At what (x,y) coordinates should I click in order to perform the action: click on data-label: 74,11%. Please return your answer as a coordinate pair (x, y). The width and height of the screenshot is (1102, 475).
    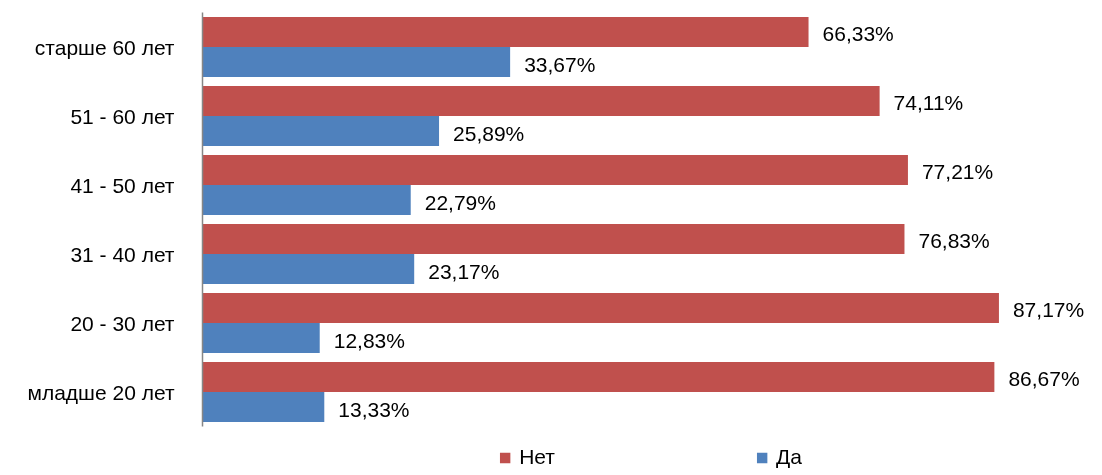
    Looking at the image, I should click on (928, 103).